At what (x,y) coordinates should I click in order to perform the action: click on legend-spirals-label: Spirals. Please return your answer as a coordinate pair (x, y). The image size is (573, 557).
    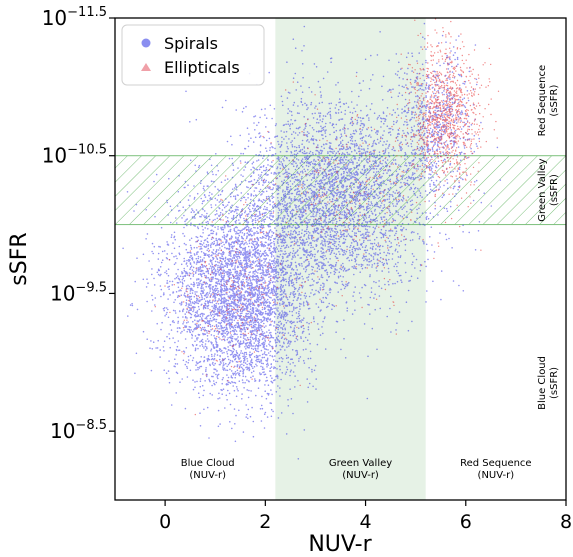
    Looking at the image, I should click on (191, 43).